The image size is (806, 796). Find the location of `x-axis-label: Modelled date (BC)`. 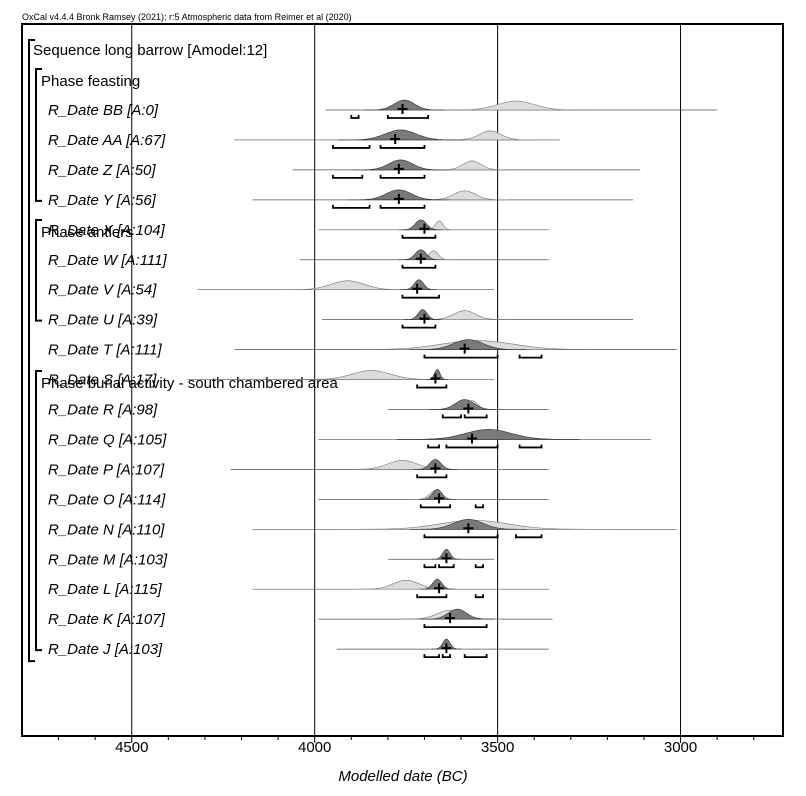

x-axis-label: Modelled date (BC) is located at coordinates (403, 776).